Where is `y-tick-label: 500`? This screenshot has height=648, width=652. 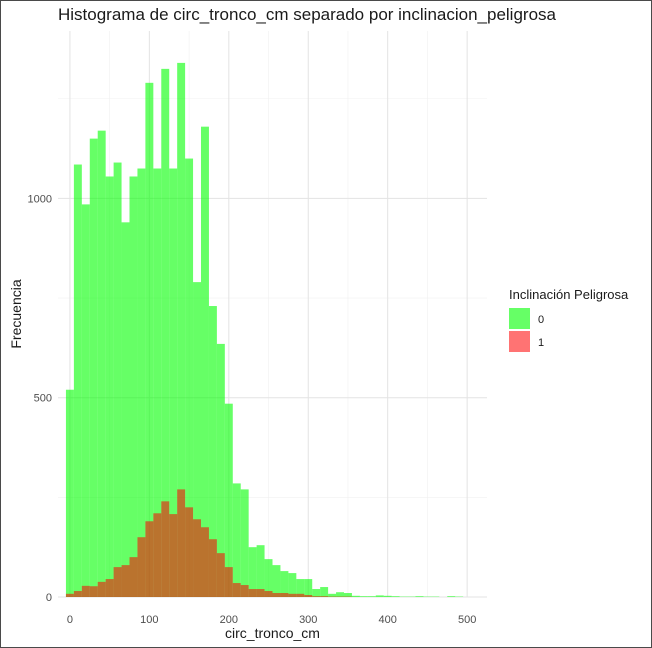
y-tick-label: 500 is located at coordinates (43, 399).